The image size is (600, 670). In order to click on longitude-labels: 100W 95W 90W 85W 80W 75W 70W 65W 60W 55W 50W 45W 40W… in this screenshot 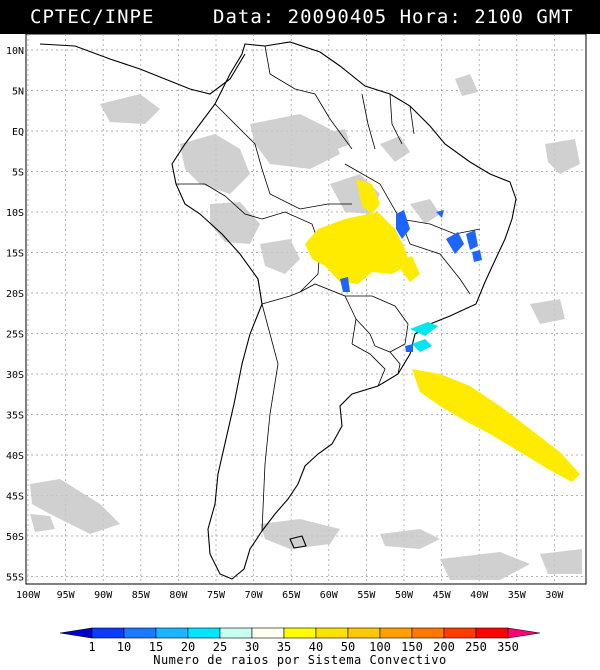, I will do `click(290, 595)`.